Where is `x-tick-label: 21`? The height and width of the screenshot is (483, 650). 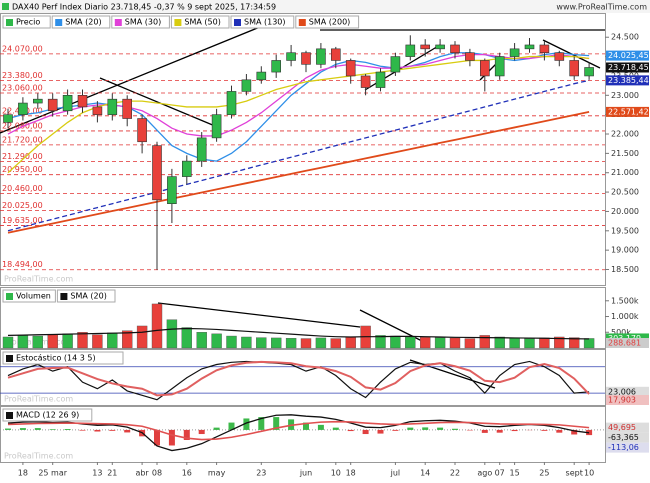
x-tick-label: 21 is located at coordinates (112, 473).